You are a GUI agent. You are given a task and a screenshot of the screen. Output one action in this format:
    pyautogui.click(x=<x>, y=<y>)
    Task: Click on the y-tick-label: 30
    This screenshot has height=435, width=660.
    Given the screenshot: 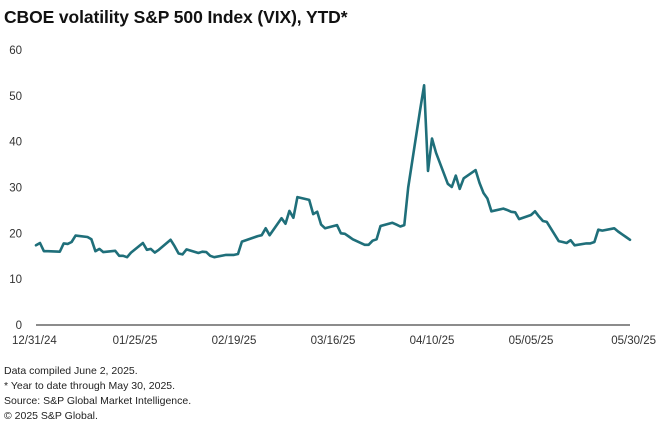 What is the action you would take?
    pyautogui.click(x=15, y=189)
    